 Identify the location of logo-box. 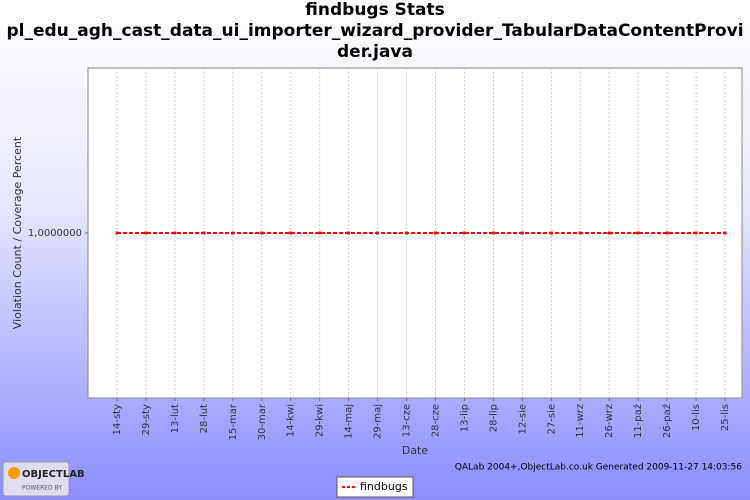
(36, 479).